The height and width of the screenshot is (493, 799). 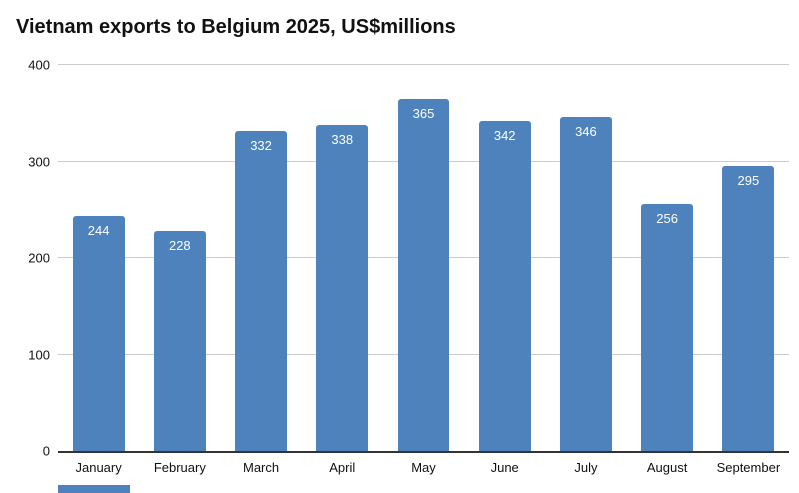 What do you see at coordinates (179, 467) in the screenshot?
I see `x-axis-label-february: February` at bounding box center [179, 467].